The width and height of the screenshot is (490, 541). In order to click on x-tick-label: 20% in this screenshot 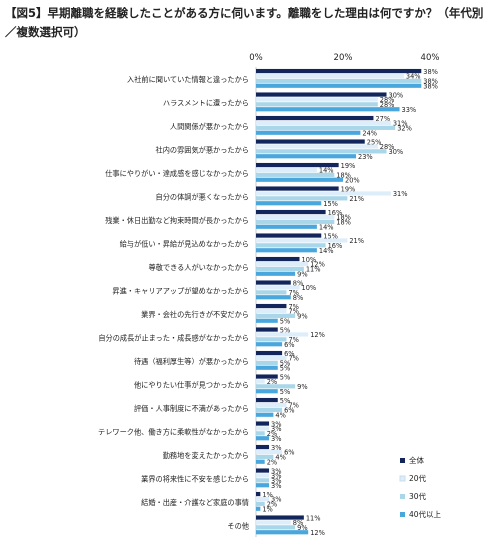, I will do `click(343, 58)`.